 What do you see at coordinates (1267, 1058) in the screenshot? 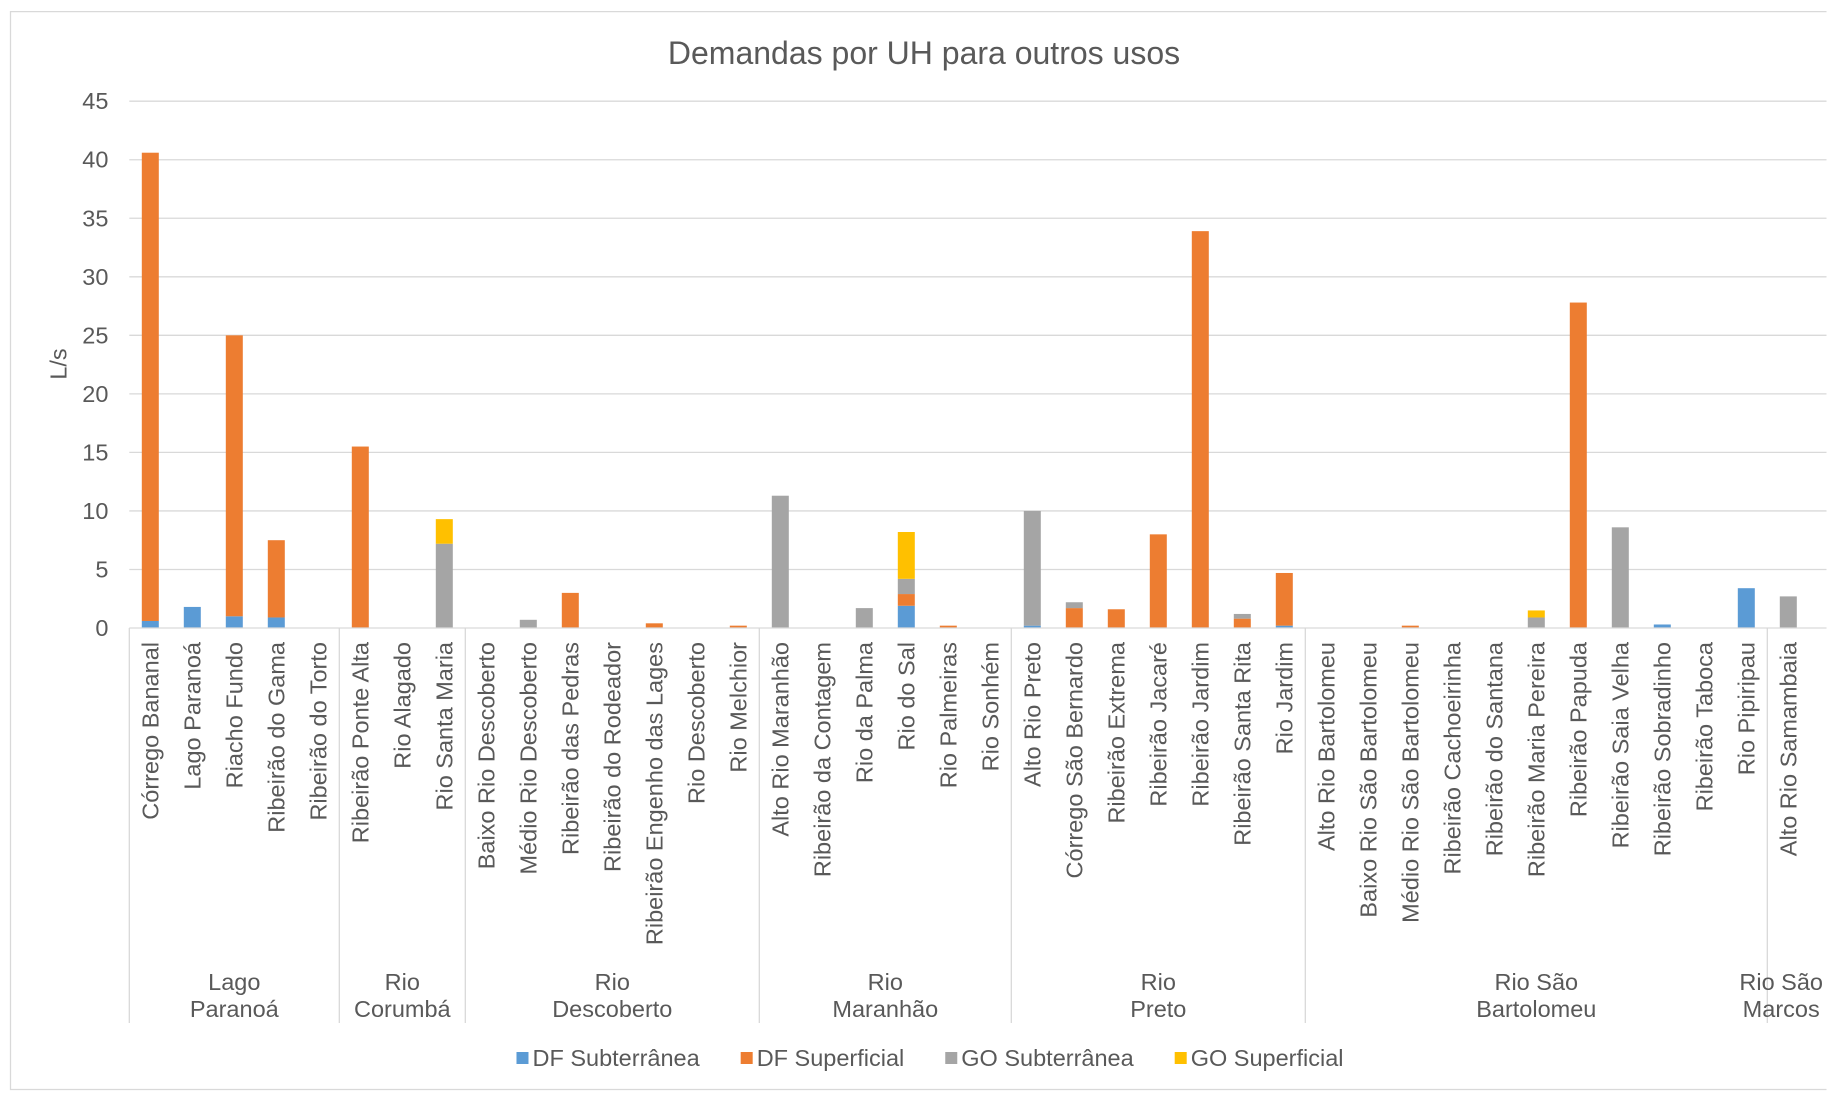
I see `legend-label: GO Superficial` at bounding box center [1267, 1058].